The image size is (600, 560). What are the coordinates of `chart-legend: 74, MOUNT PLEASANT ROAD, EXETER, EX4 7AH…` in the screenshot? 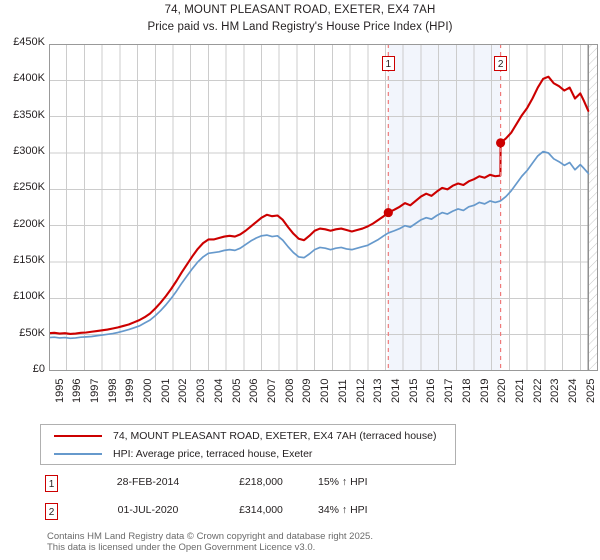 It's located at (248, 444).